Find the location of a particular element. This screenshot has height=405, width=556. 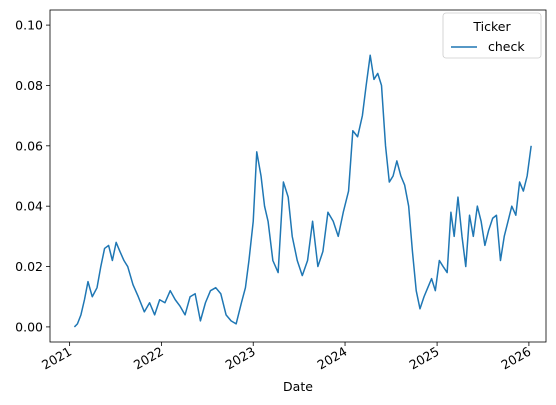

x-tick-label: 2023 is located at coordinates (240, 358).